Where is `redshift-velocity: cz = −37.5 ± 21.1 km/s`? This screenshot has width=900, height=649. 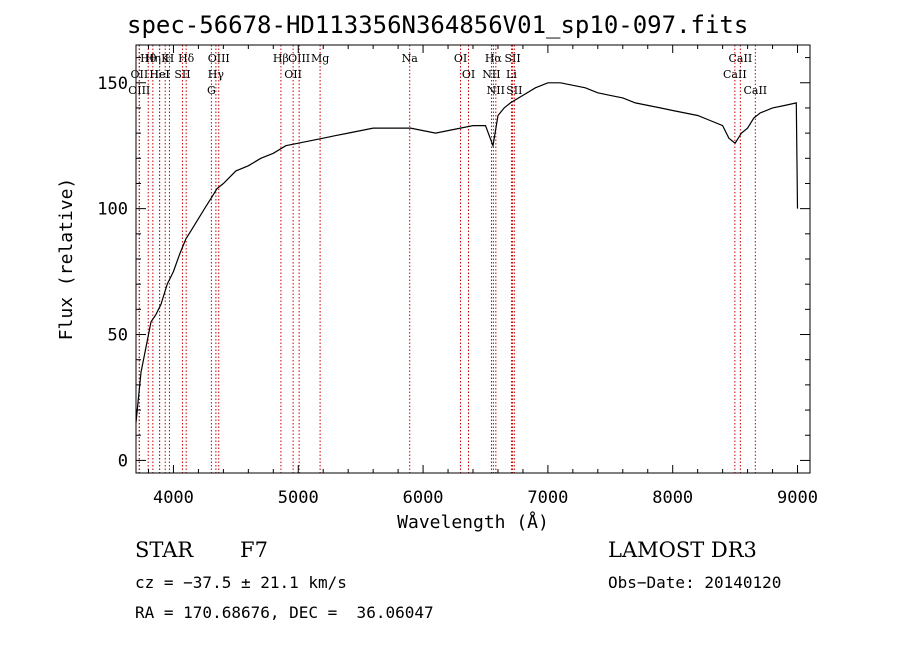
redshift-velocity: cz = −37.5 ± 21.1 km/s is located at coordinates (241, 582).